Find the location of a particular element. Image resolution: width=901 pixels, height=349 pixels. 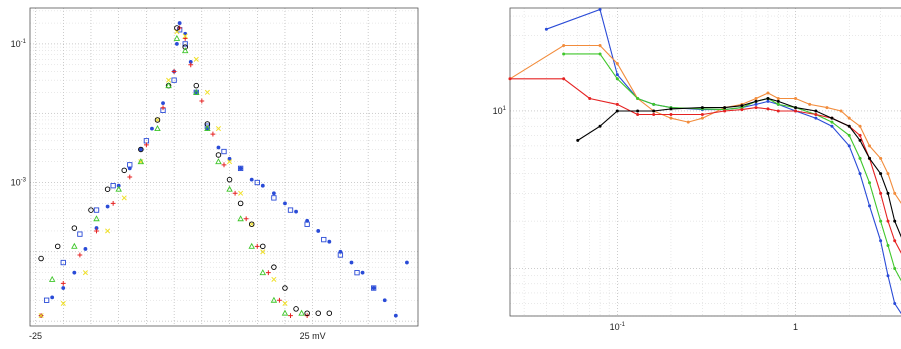

y-tick-label: 101 is located at coordinates (500, 111).